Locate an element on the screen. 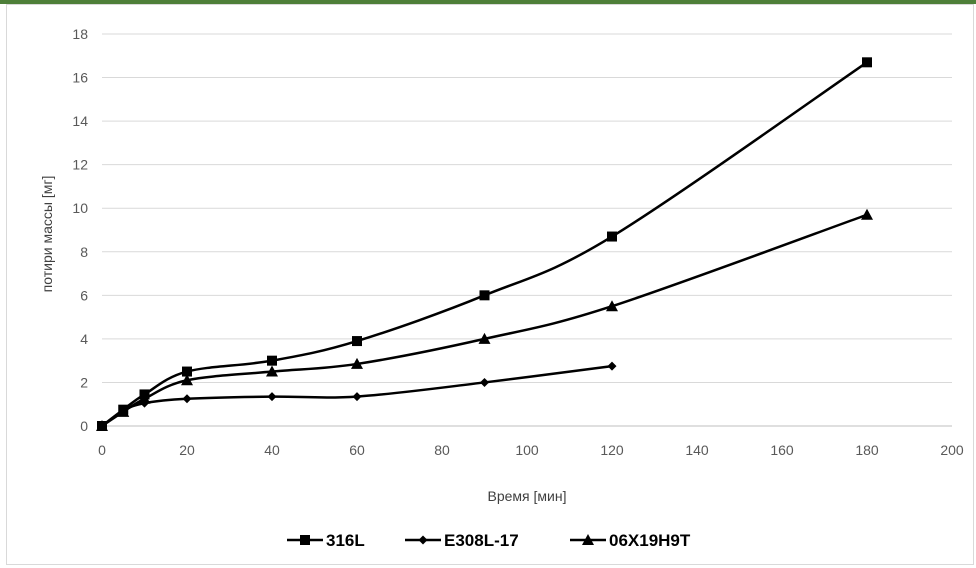  x-axis-ticks: 0 20 40 60 80 100 120 140 160 180 200 is located at coordinates (531, 450).